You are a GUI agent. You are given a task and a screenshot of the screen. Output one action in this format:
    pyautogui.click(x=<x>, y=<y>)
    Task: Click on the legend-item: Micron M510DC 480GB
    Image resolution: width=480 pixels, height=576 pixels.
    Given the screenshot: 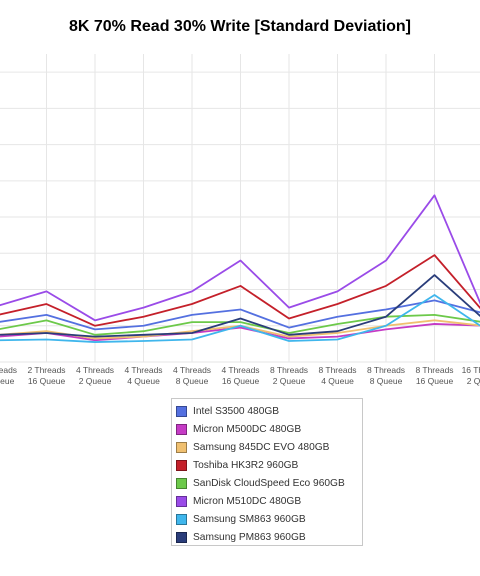 What is the action you would take?
    pyautogui.click(x=269, y=501)
    